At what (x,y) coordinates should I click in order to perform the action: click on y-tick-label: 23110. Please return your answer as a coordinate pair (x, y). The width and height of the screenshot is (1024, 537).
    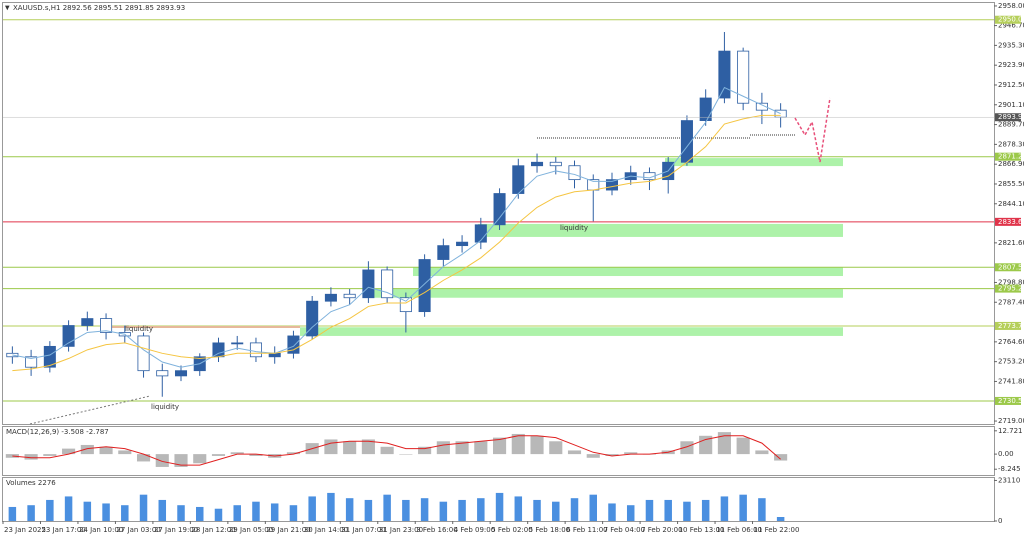
    Looking at the image, I should click on (1009, 480).